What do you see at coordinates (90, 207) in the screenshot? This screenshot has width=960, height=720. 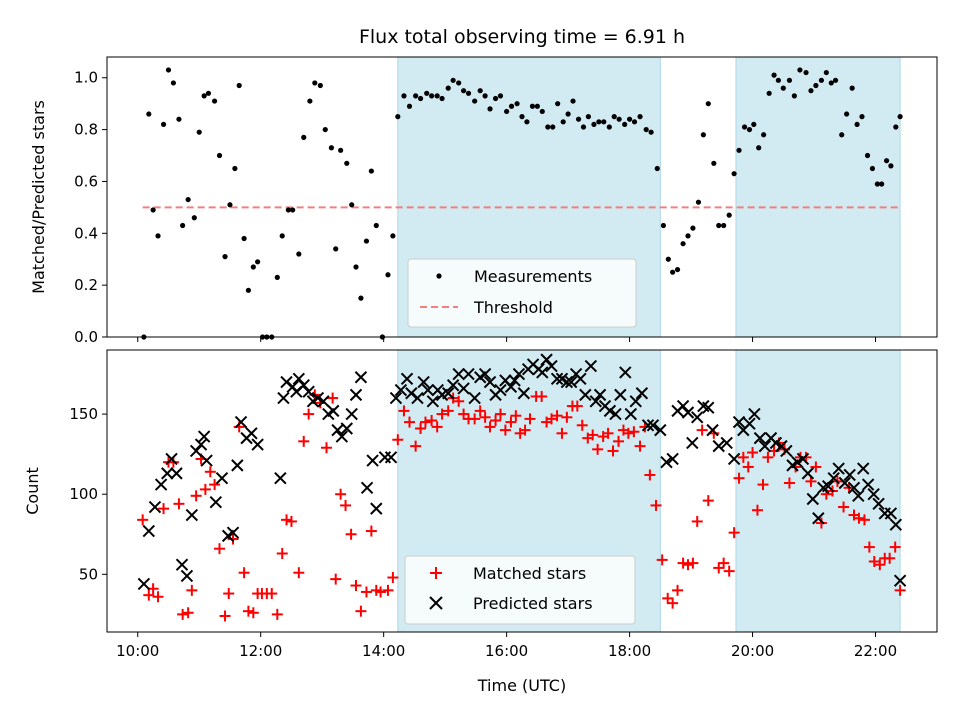 I see `top-y-ticks: 0.0 0.2 0.4 0.6 0.8 1.0` at bounding box center [90, 207].